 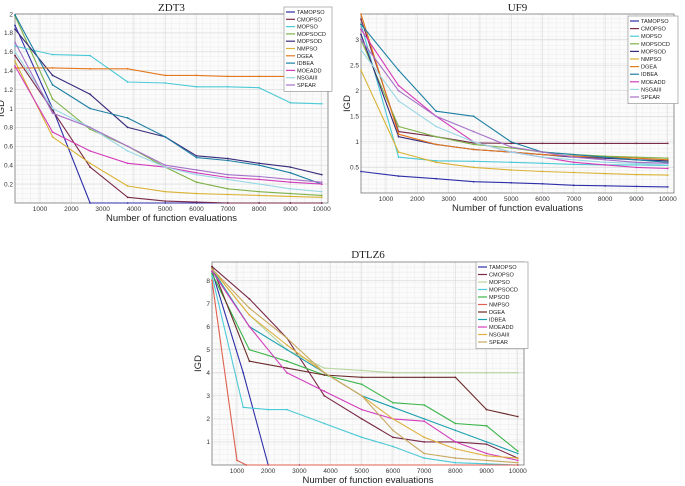 What do you see at coordinates (305, 64) in the screenshot?
I see `legend-label: IDBEA` at bounding box center [305, 64].